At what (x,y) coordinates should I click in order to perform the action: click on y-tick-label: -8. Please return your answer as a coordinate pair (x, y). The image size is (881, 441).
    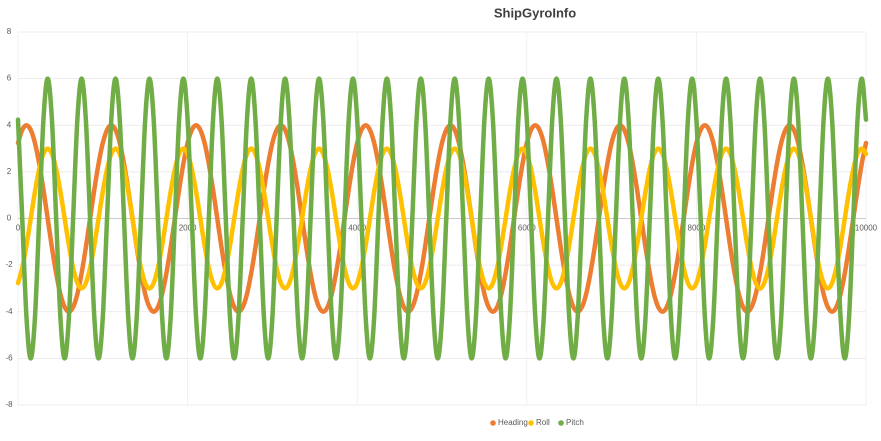
    Looking at the image, I should click on (9, 404).